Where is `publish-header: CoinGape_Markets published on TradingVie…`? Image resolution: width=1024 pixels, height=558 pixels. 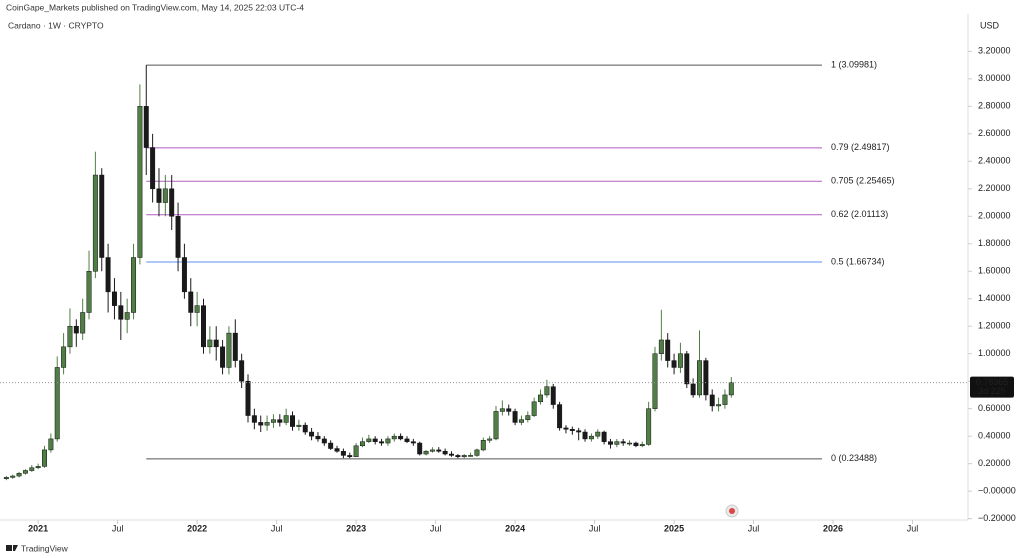 publish-header: CoinGape_Markets published on TradingVie… is located at coordinates (155, 7).